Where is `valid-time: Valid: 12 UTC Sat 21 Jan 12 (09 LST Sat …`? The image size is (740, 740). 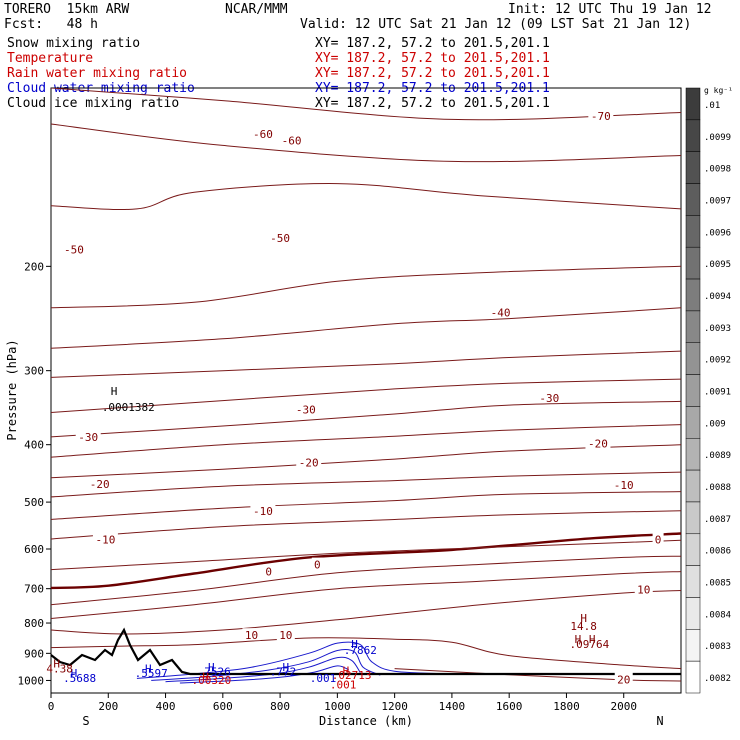
valid-time: Valid: 12 UTC Sat 21 Jan 12 (09 LST Sat … is located at coordinates (496, 24).